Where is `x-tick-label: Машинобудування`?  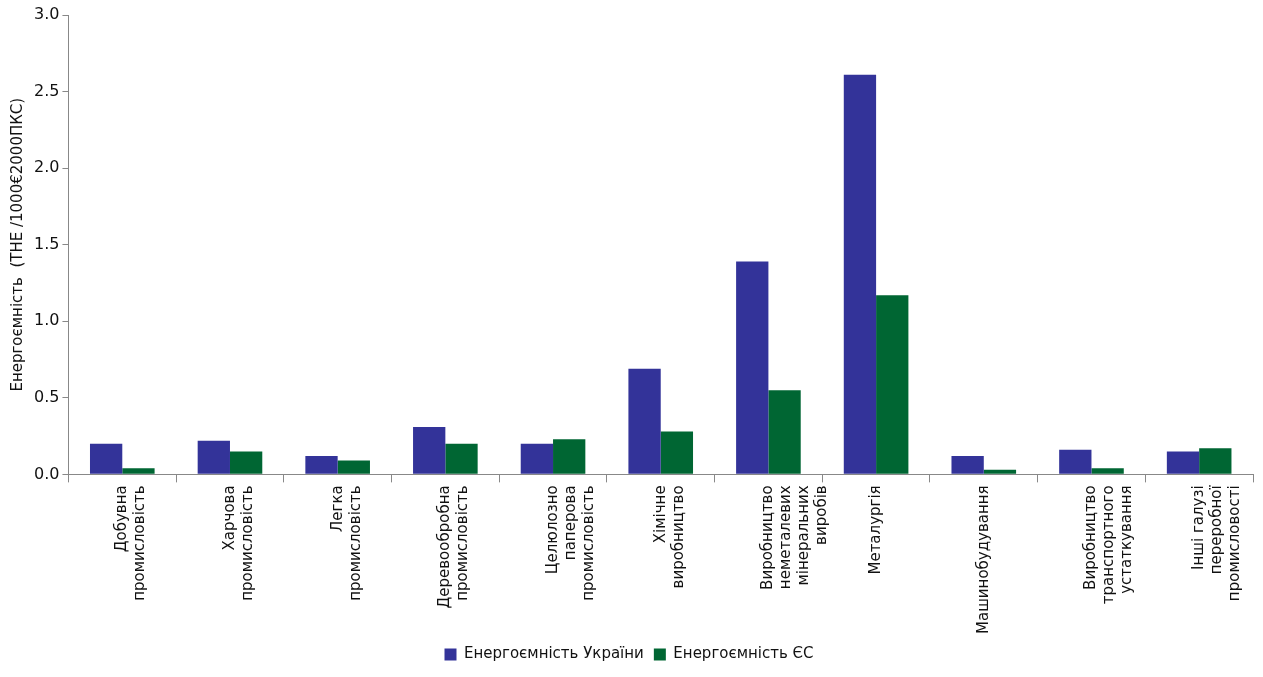
x-tick-label: Машинобудування is located at coordinates (982, 559).